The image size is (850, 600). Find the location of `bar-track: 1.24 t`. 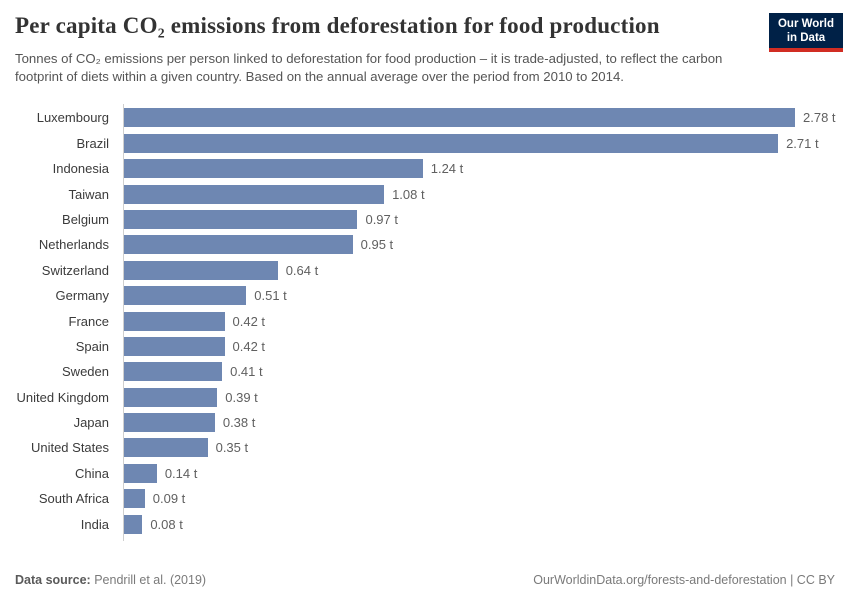

bar-track: 1.24 t is located at coordinates (478, 168).